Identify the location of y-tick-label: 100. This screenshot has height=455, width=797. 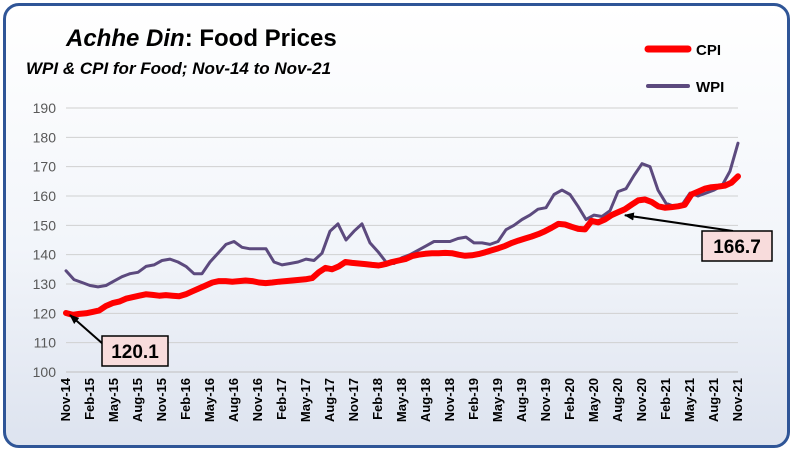
(45, 372).